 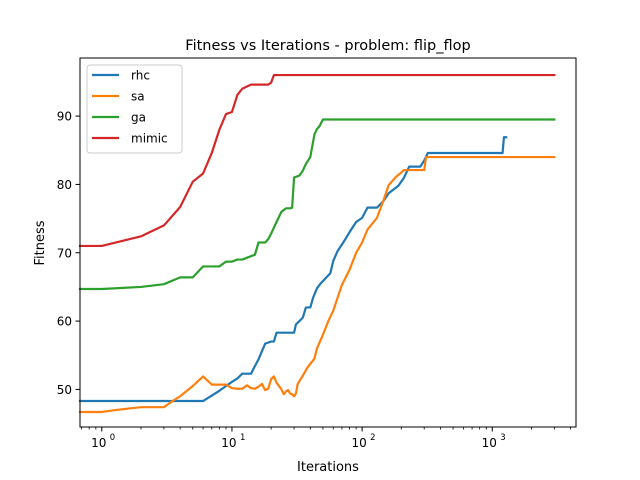 I want to click on legend-label-rhc: rhc, so click(x=140, y=76).